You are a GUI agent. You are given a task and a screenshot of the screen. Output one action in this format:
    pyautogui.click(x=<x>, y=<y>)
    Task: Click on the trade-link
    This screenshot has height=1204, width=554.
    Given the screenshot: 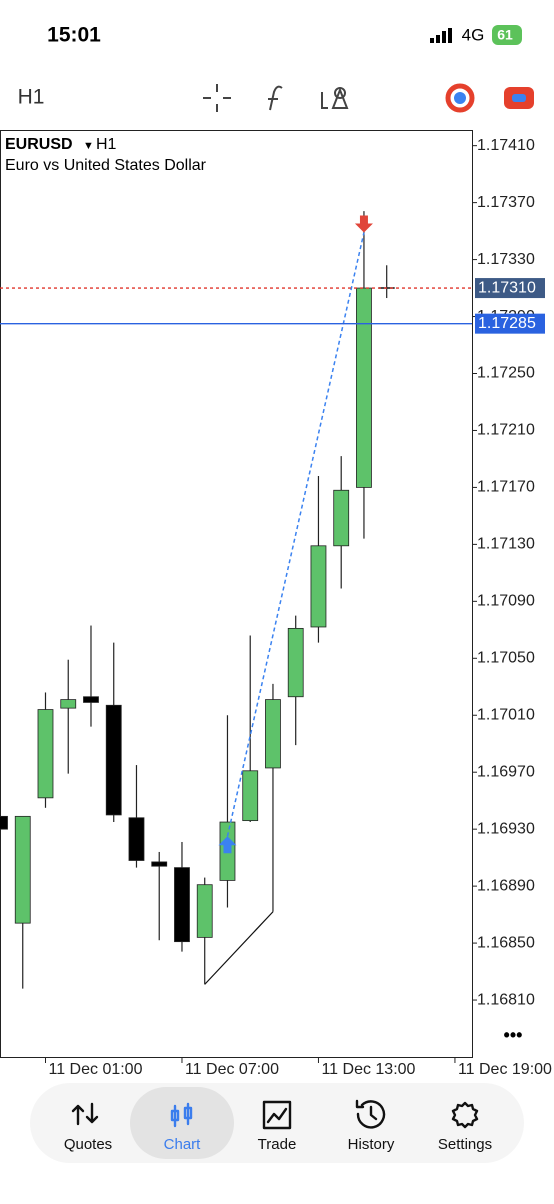 What is the action you would take?
    pyautogui.click(x=295, y=534)
    